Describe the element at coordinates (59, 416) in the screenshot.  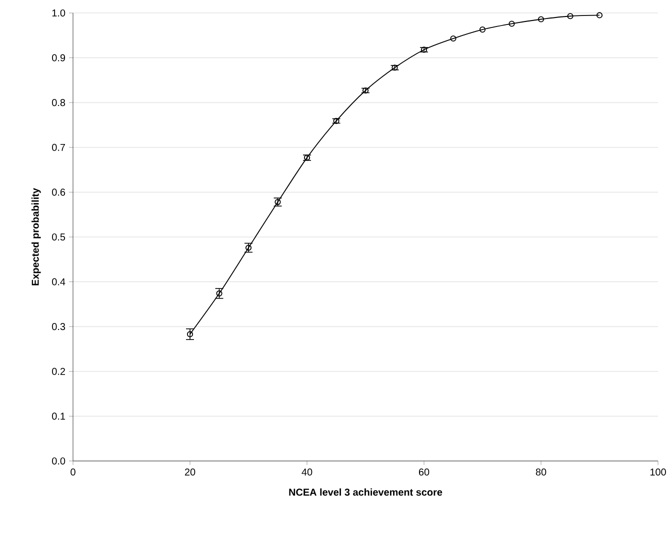
I see `y-tick-label: 0.1` at that location.